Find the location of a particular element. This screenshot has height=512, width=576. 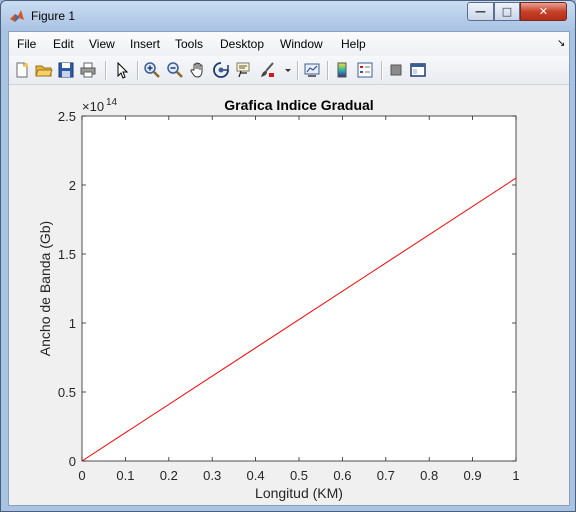

data-cursor-button is located at coordinates (244, 70).